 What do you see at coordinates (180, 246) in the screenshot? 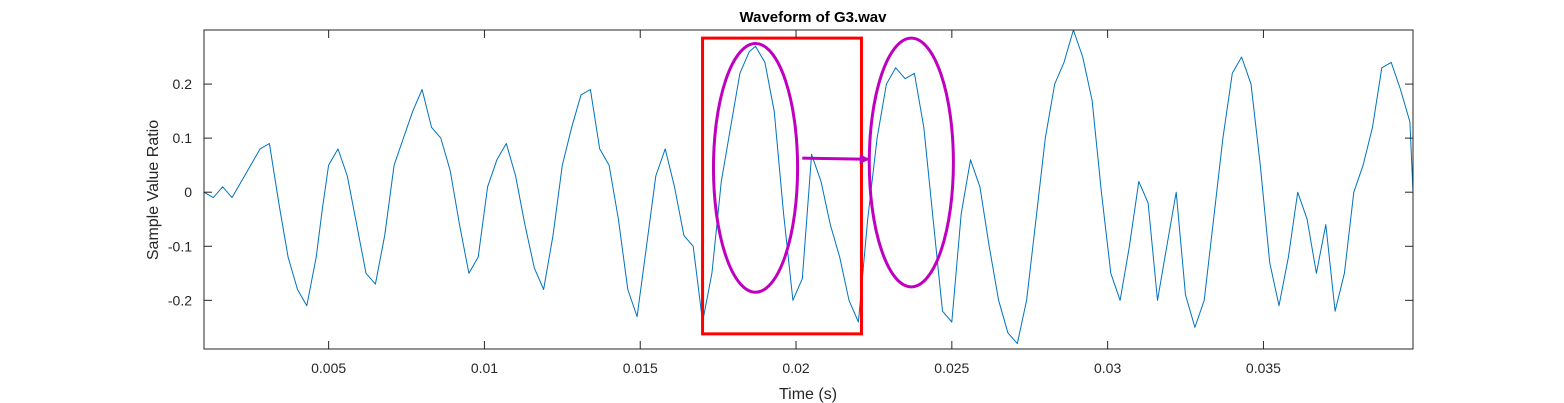
I see `y-tick-label: -0.1` at bounding box center [180, 246].